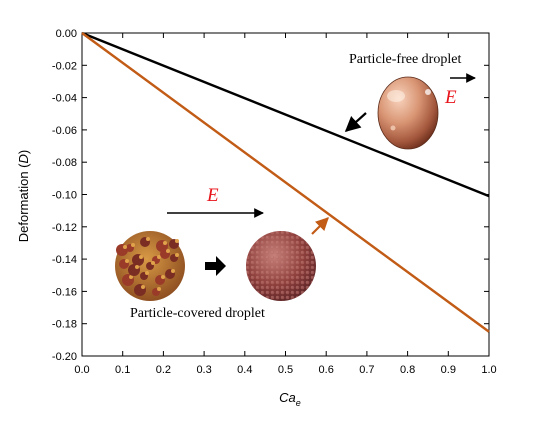 Image resolution: width=550 pixels, height=423 pixels. Describe the element at coordinates (122, 370) in the screenshot. I see `x-tick-label: 0.1` at that location.